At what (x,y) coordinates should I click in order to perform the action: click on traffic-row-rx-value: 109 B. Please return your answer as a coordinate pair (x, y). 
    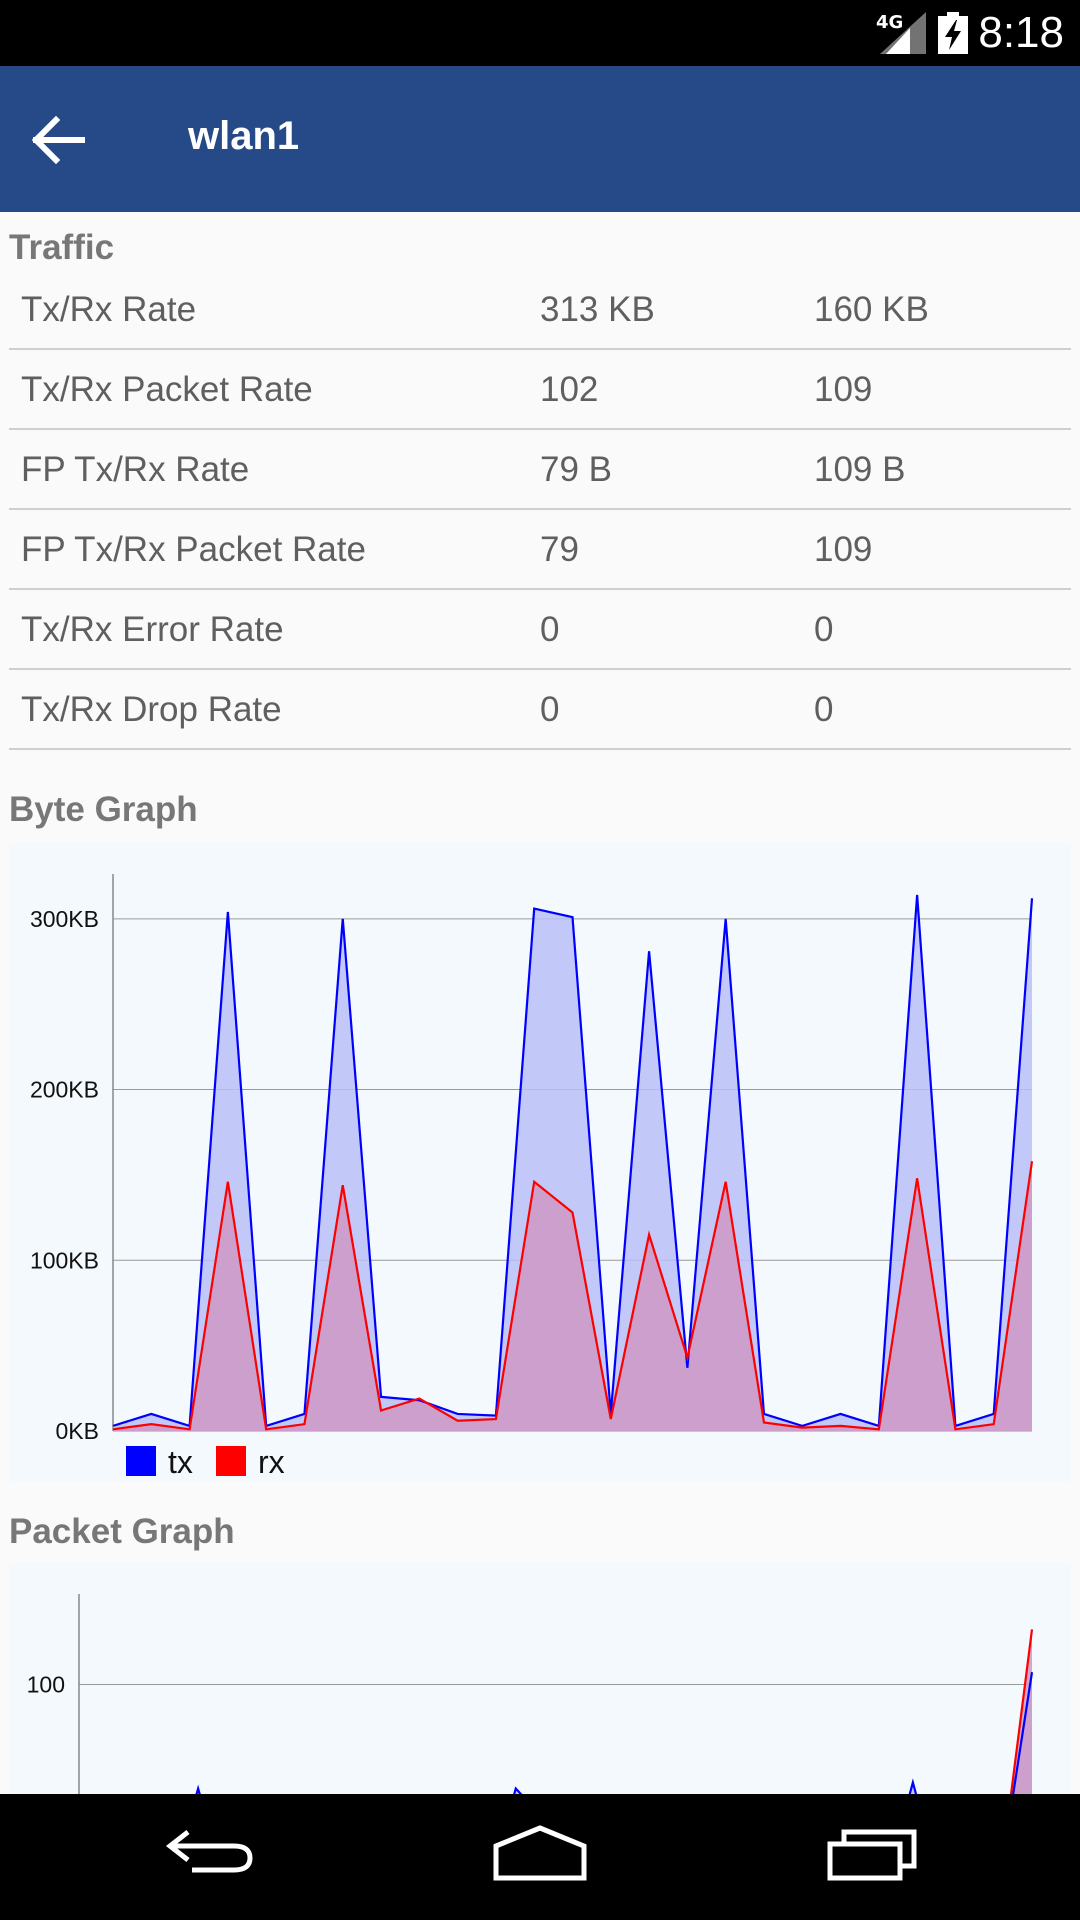
    Looking at the image, I should click on (860, 469).